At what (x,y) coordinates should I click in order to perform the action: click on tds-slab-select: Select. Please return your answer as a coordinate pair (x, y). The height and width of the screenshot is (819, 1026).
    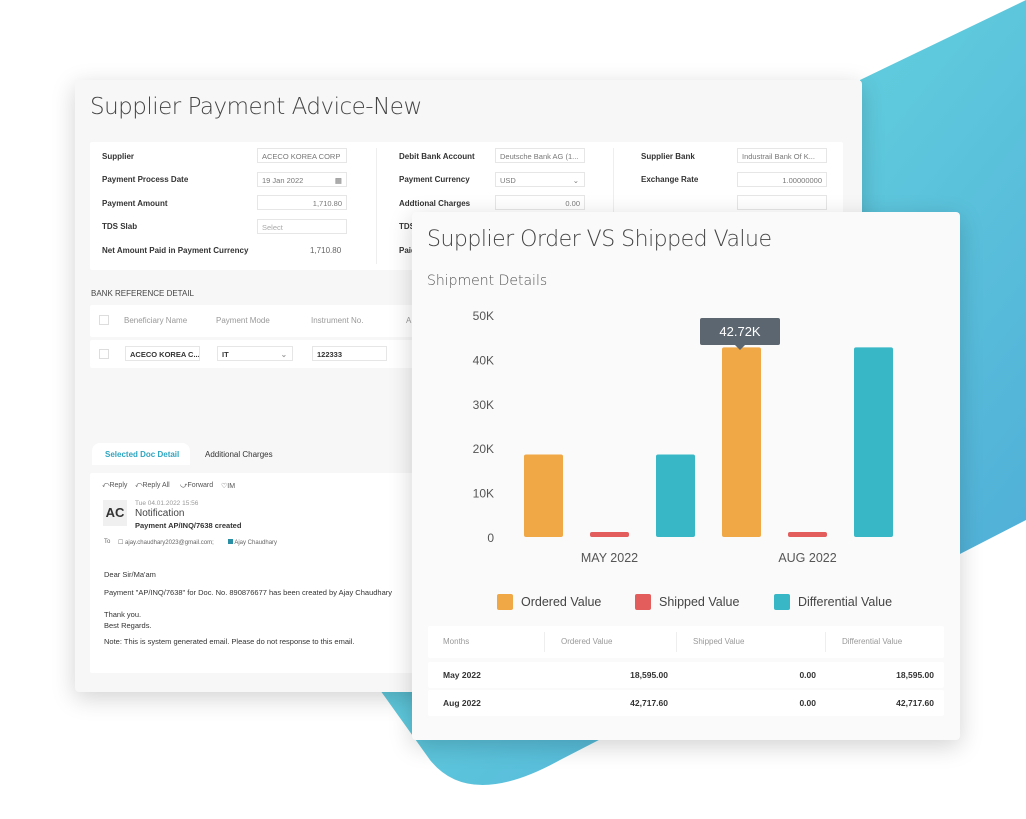
    Looking at the image, I should click on (302, 226).